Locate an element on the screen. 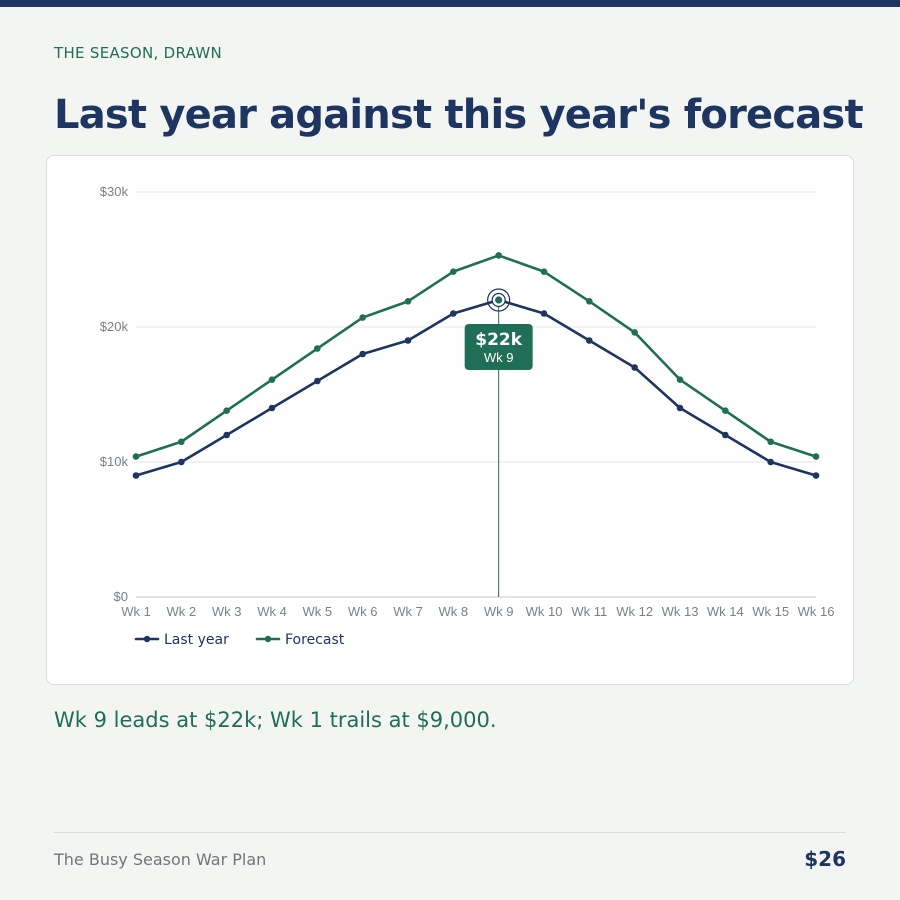 This screenshot has height=900, width=900. y-tick-label: $10k is located at coordinates (114, 461).